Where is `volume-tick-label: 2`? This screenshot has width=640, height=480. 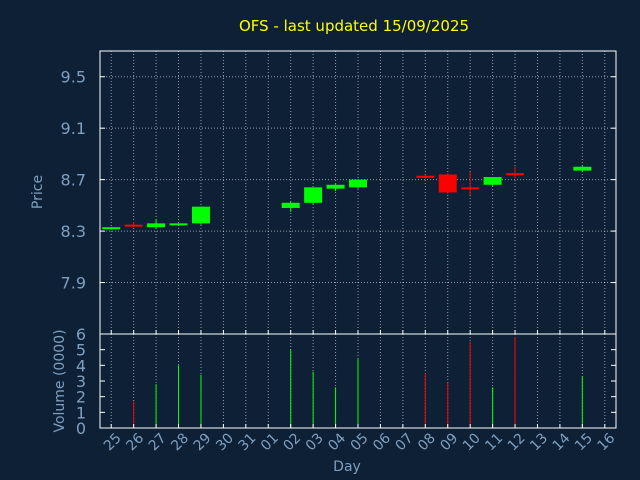 volume-tick-label: 2 is located at coordinates (81, 397).